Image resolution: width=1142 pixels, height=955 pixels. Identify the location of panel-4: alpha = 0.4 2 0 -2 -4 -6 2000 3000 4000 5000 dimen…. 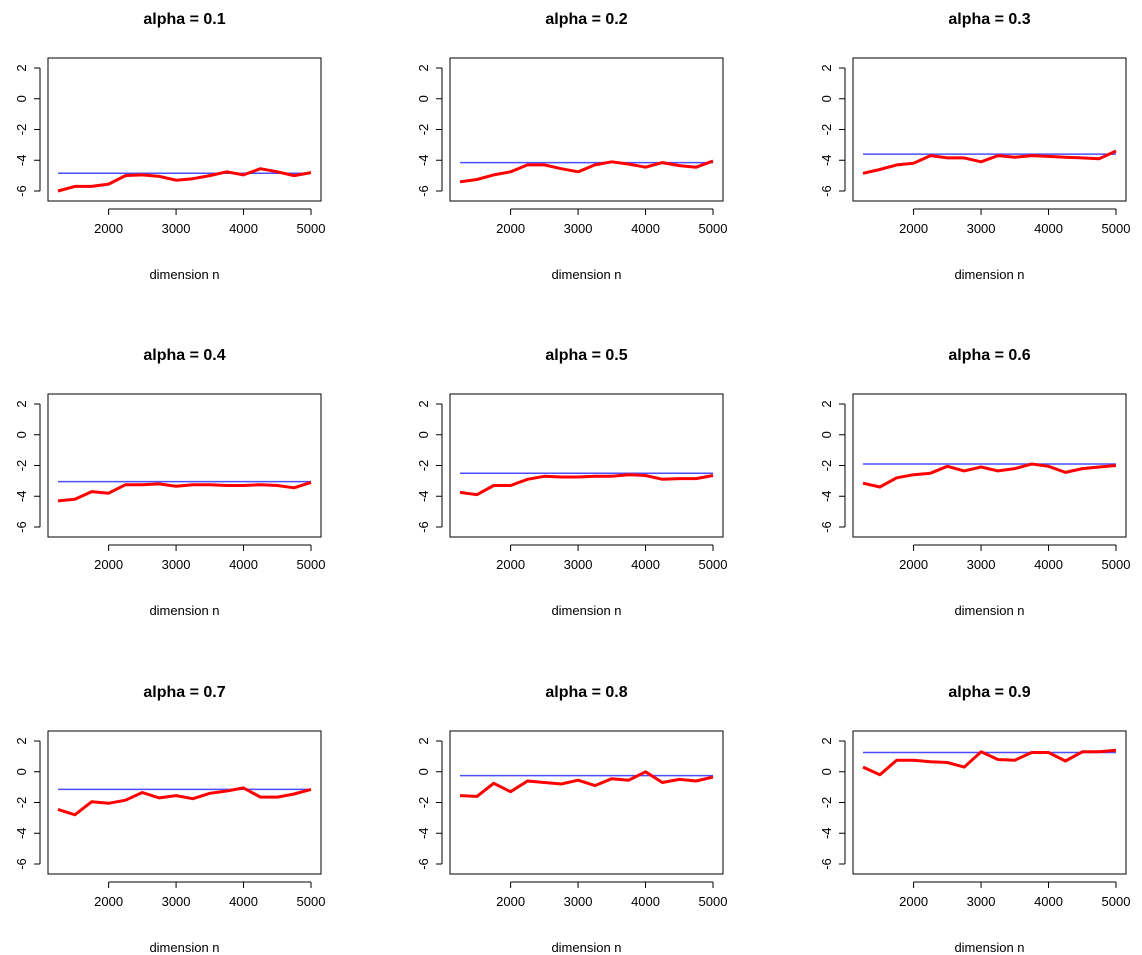
(169, 482).